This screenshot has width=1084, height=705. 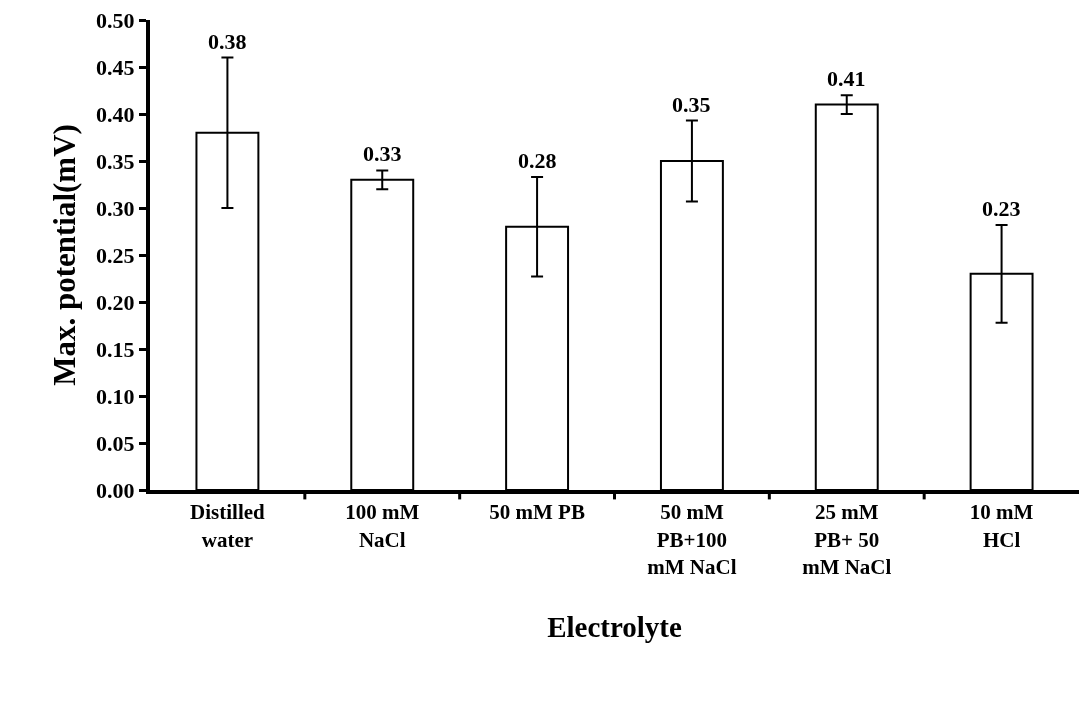 I want to click on x-tick-label: 25 mM PB+ 50 mM NaCl, so click(x=847, y=539).